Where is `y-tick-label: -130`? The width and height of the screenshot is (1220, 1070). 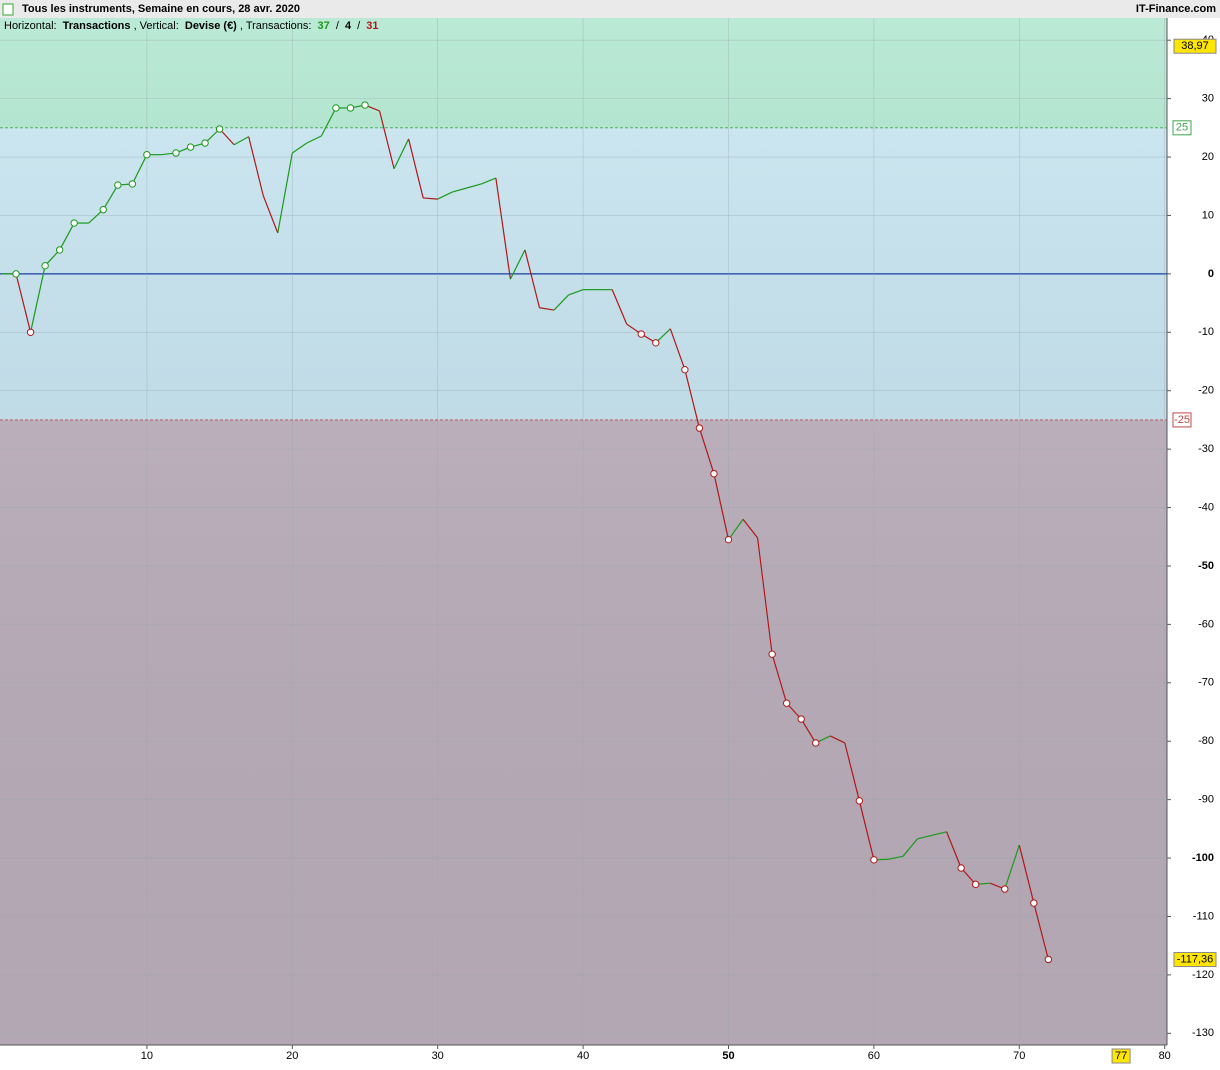 y-tick-label: -130 is located at coordinates (1203, 1033).